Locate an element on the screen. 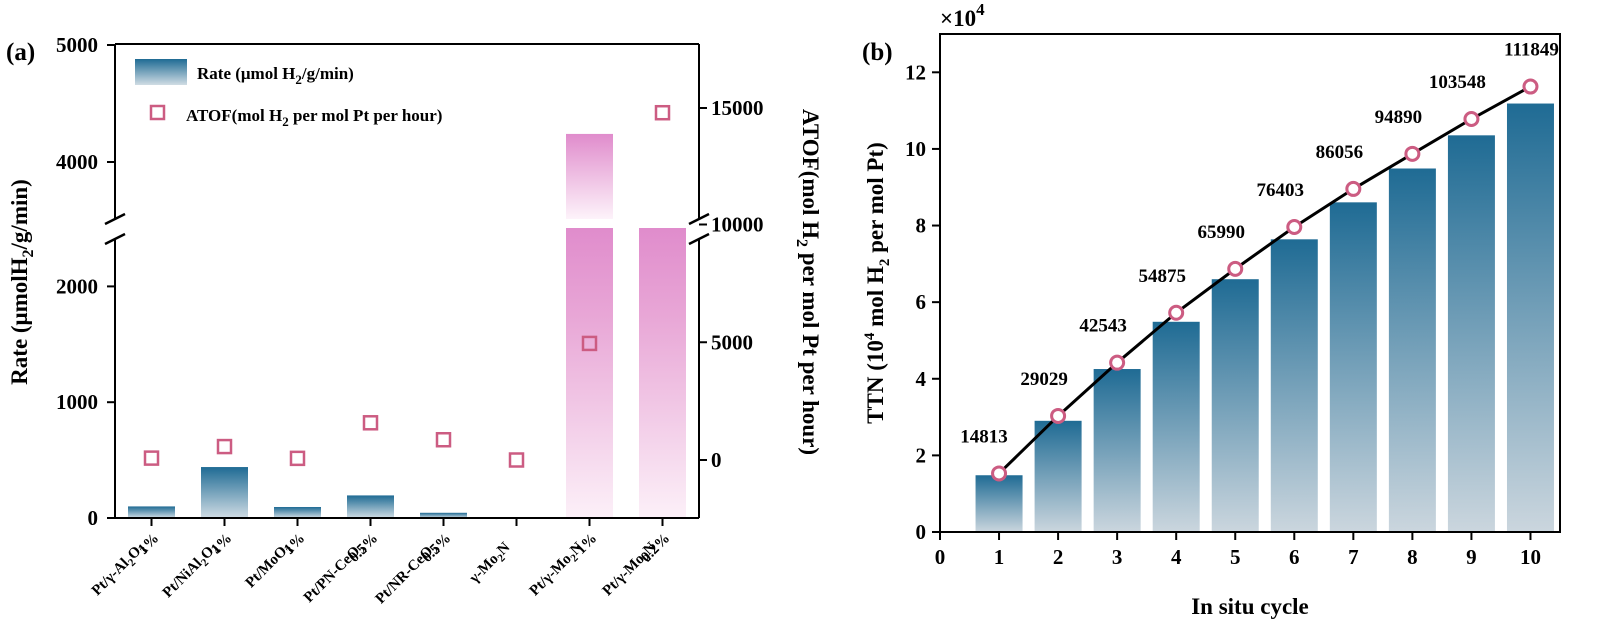 The image size is (1598, 640). panel-b-x-ticks: 0 1 2 3 4 5 6 7 8 9 10 is located at coordinates (1238, 550).